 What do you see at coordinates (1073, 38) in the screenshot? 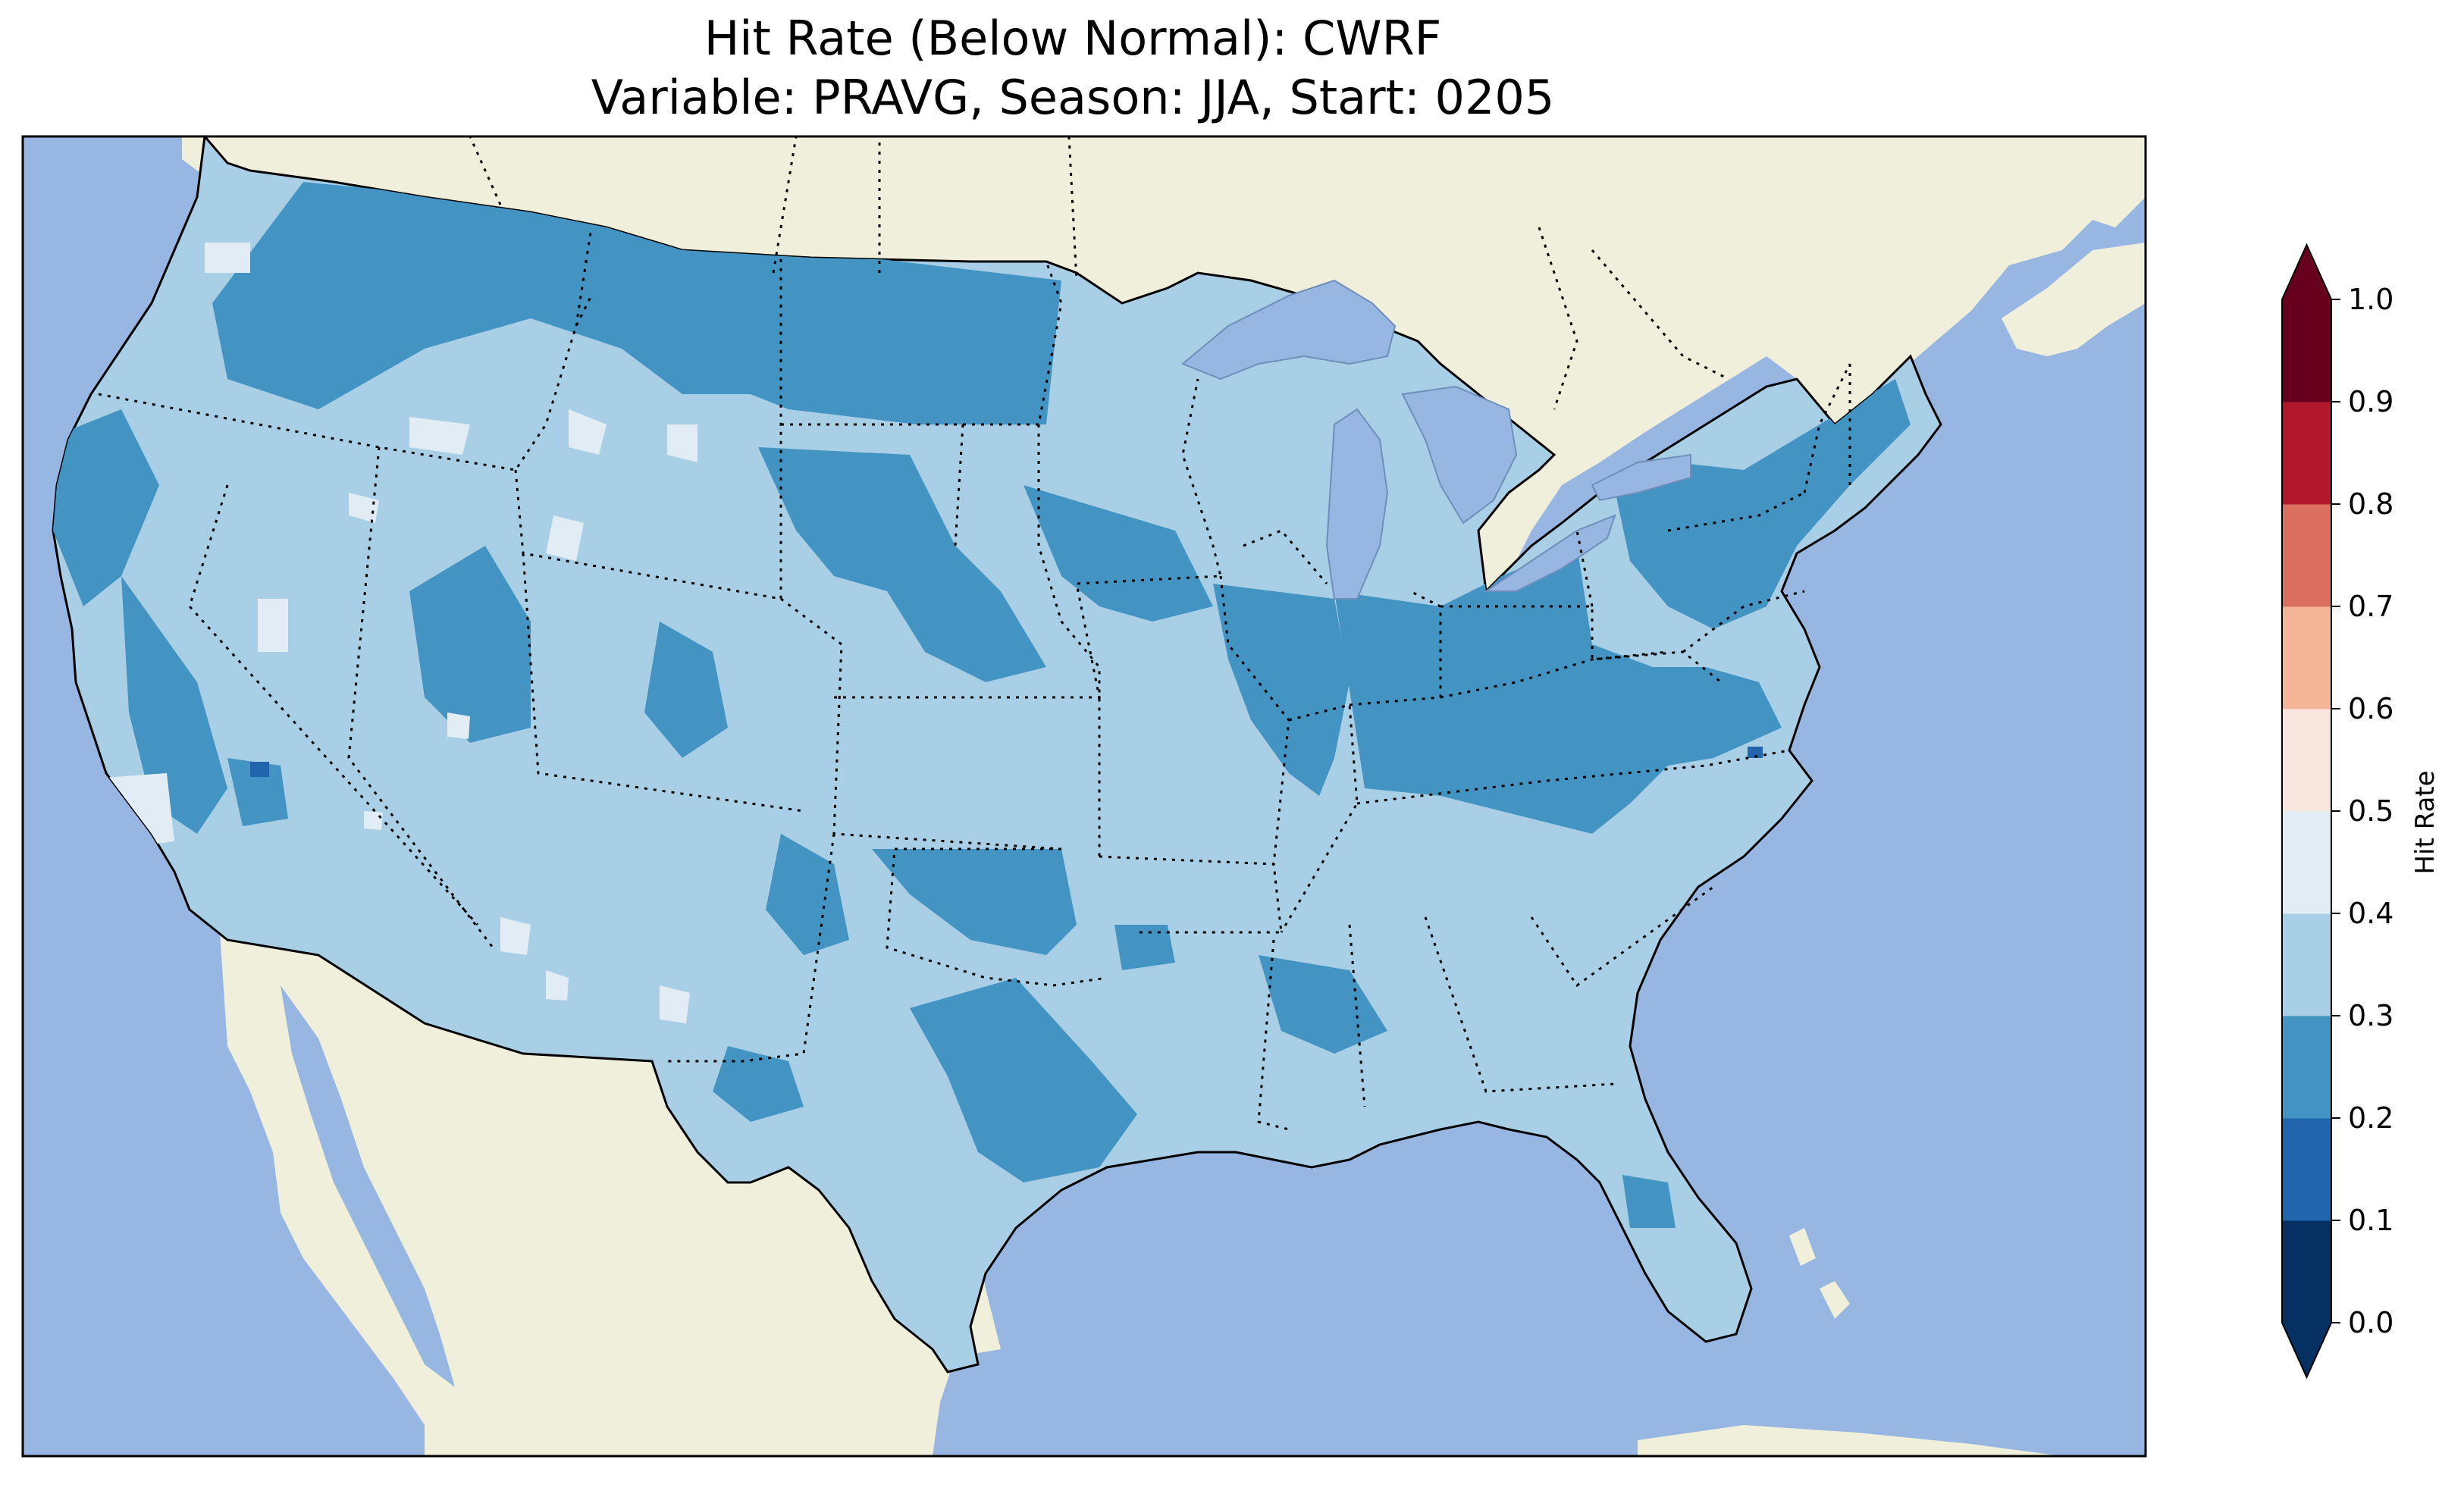
I see `map-title-line1: Hit Rate (Below Normal): CWRF` at bounding box center [1073, 38].